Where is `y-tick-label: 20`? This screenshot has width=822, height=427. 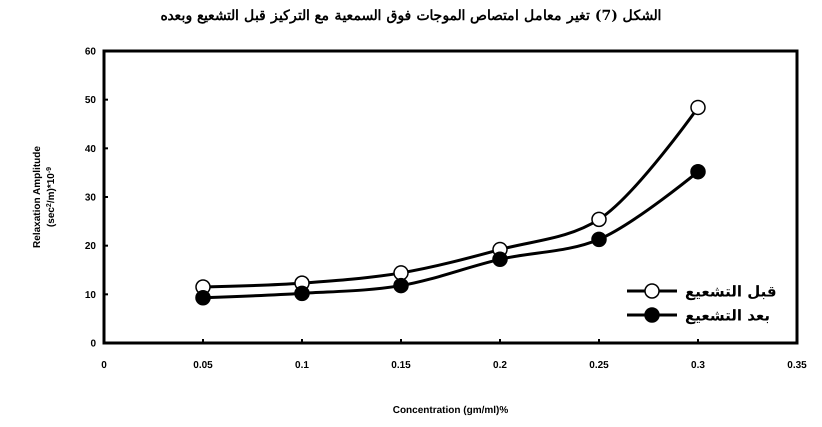
y-tick-label: 20 is located at coordinates (90, 246).